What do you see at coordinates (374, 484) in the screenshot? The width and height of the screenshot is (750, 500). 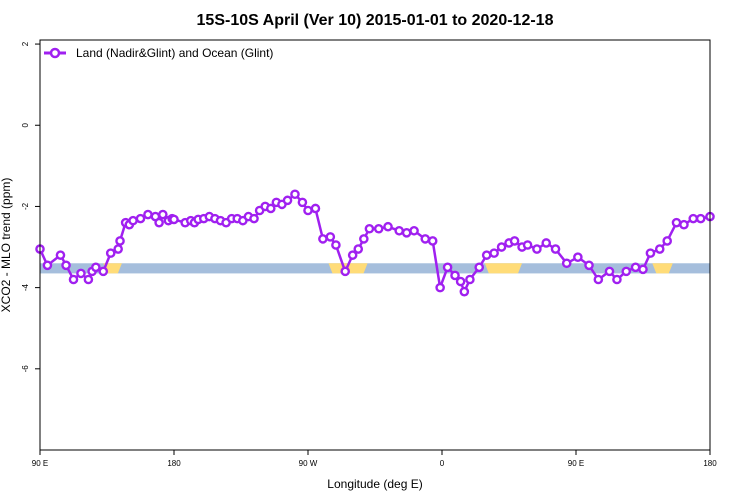 I see `x-axis-label: Longitude (deg E)` at bounding box center [374, 484].